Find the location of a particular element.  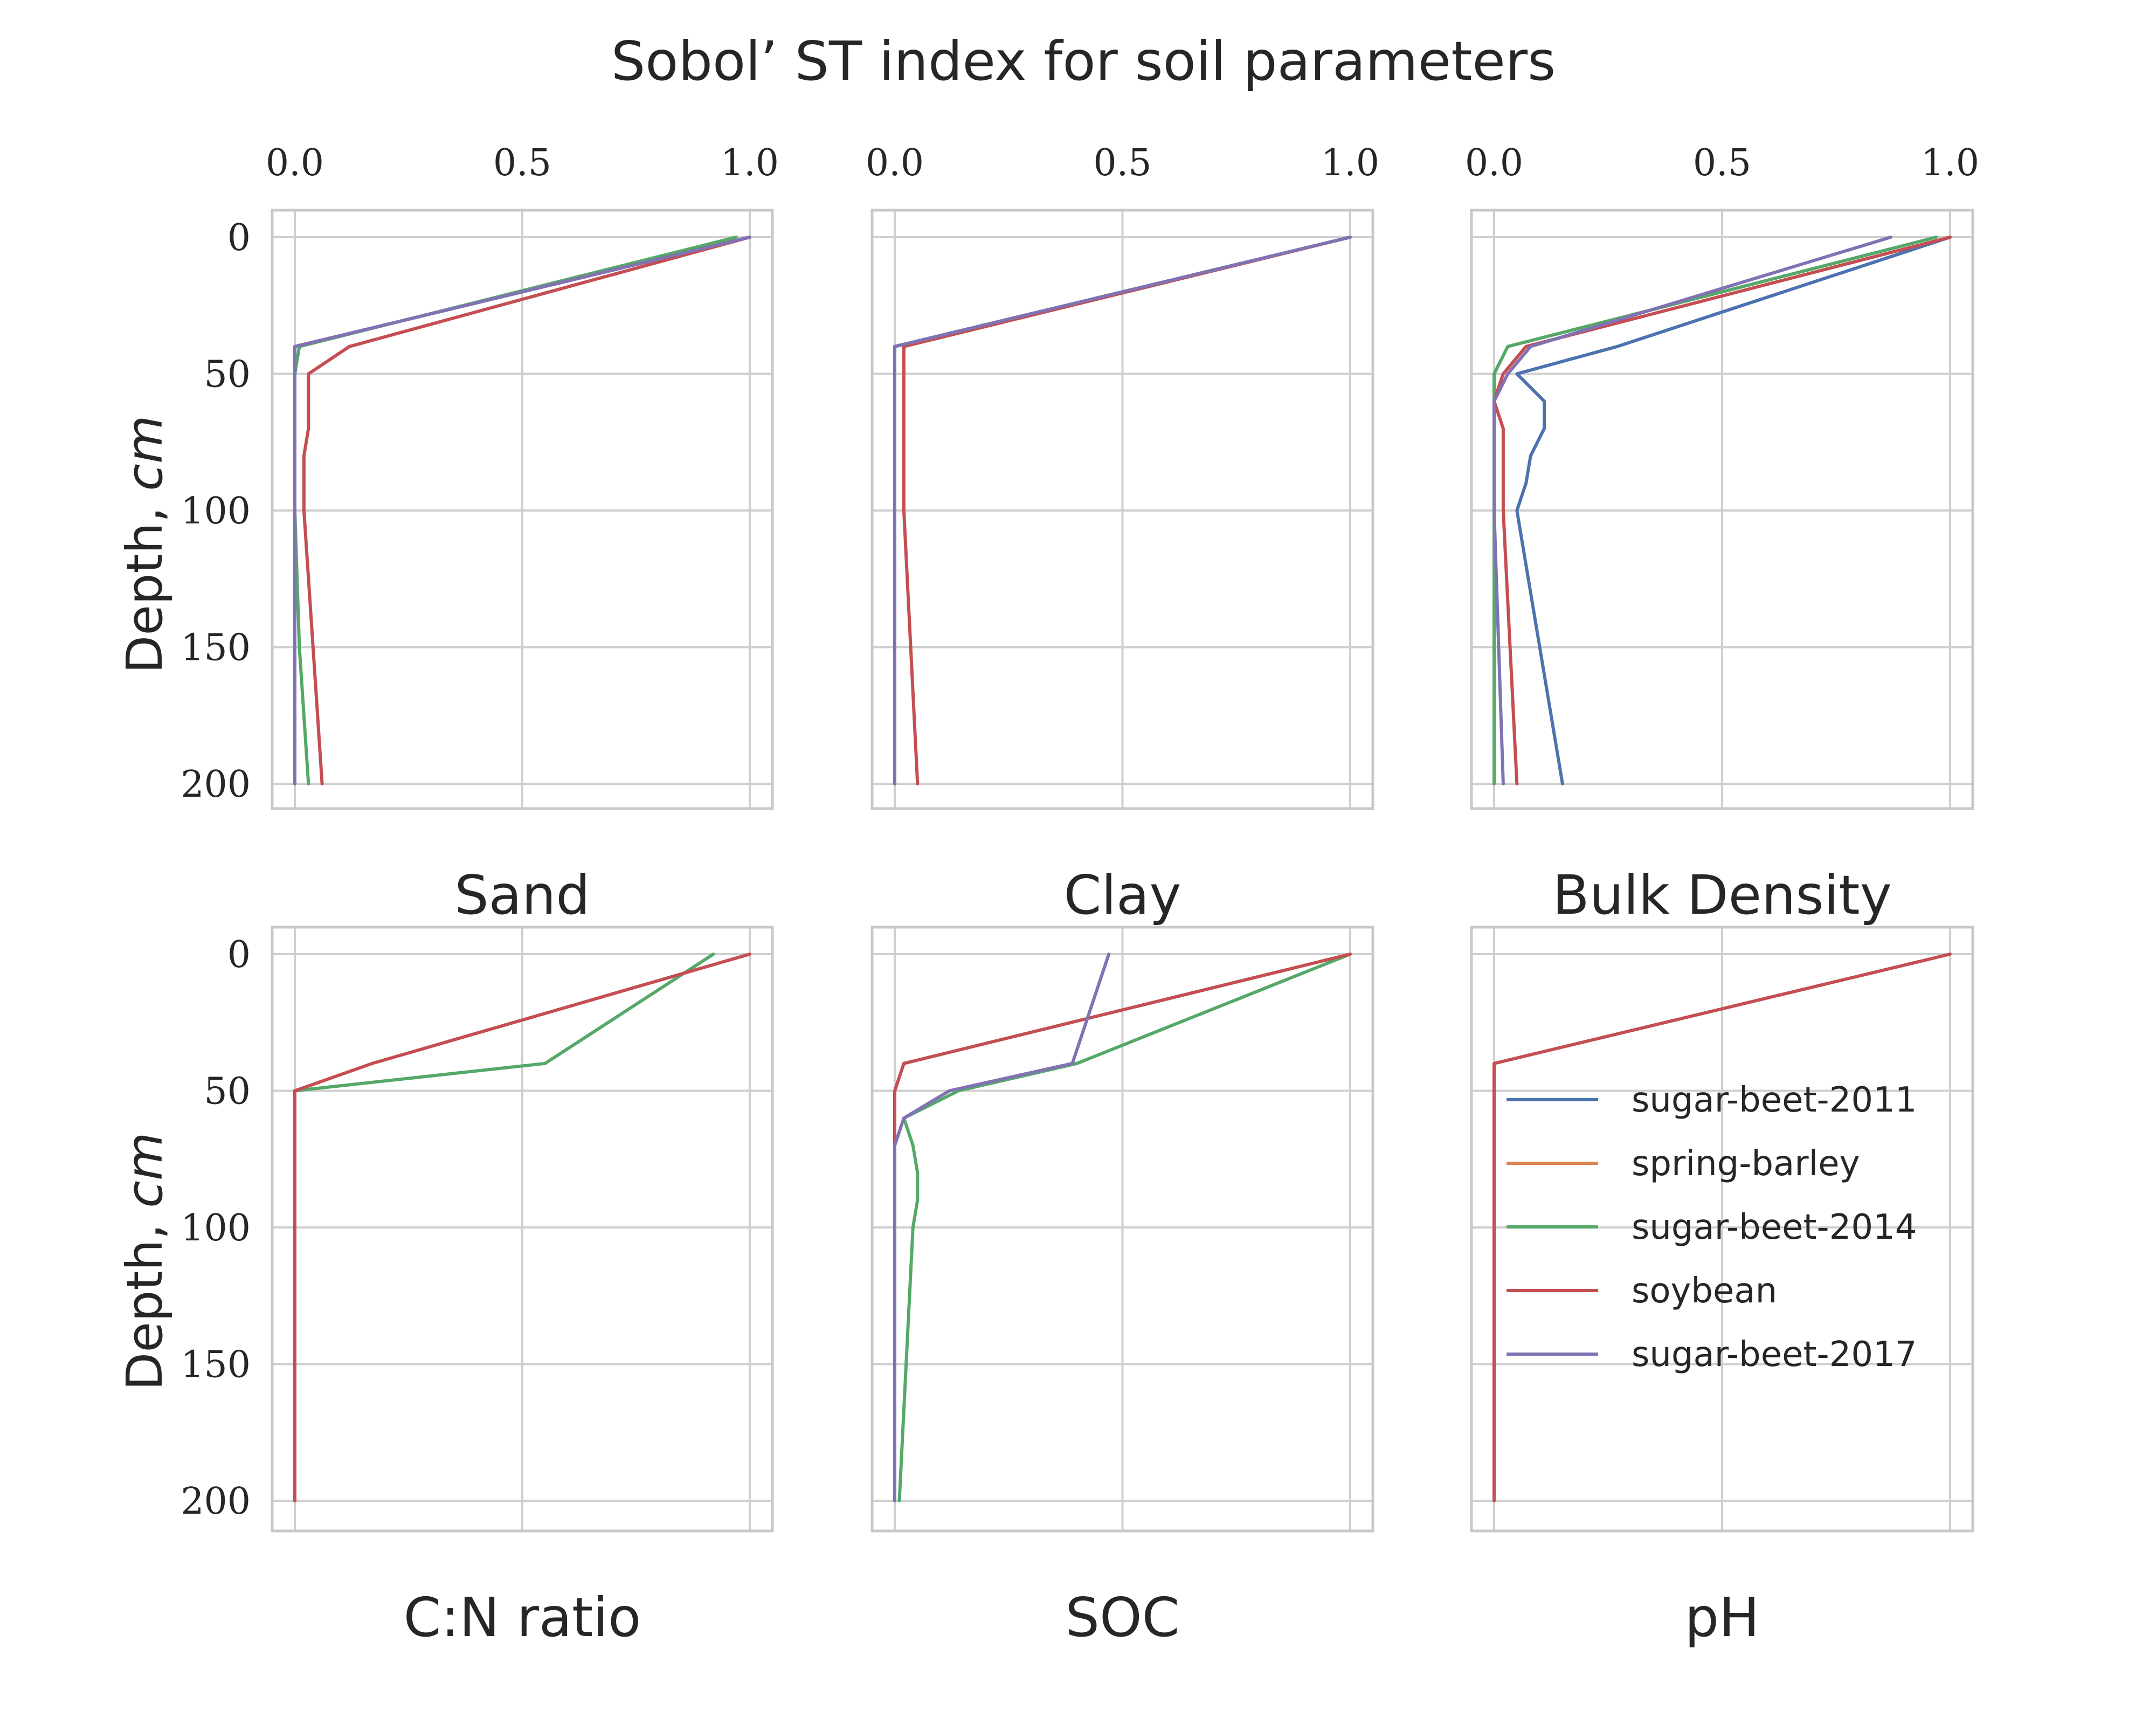

panel-frame-sand is located at coordinates (522, 509).